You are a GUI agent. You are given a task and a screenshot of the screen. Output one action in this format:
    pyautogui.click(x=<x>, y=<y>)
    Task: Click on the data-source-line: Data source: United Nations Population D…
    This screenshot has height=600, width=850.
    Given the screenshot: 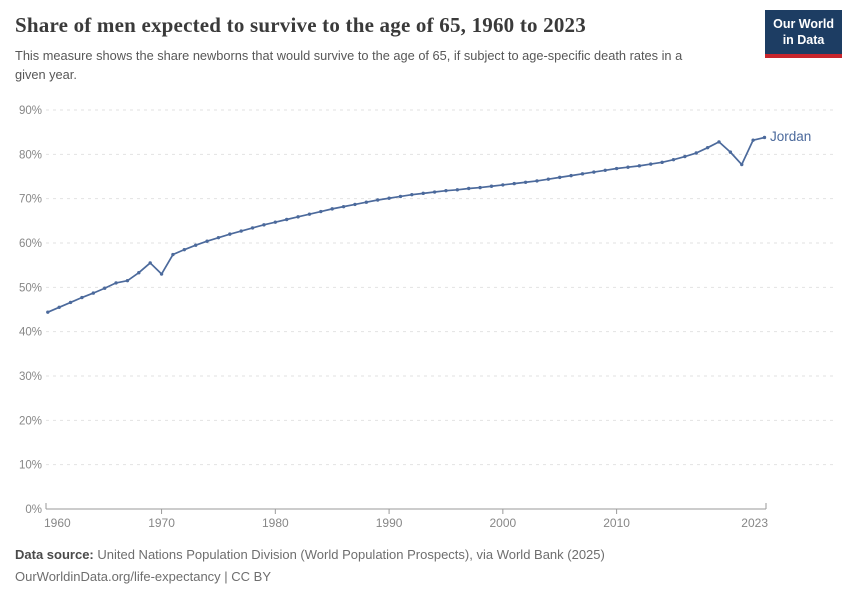 What is the action you would take?
    pyautogui.click(x=310, y=555)
    